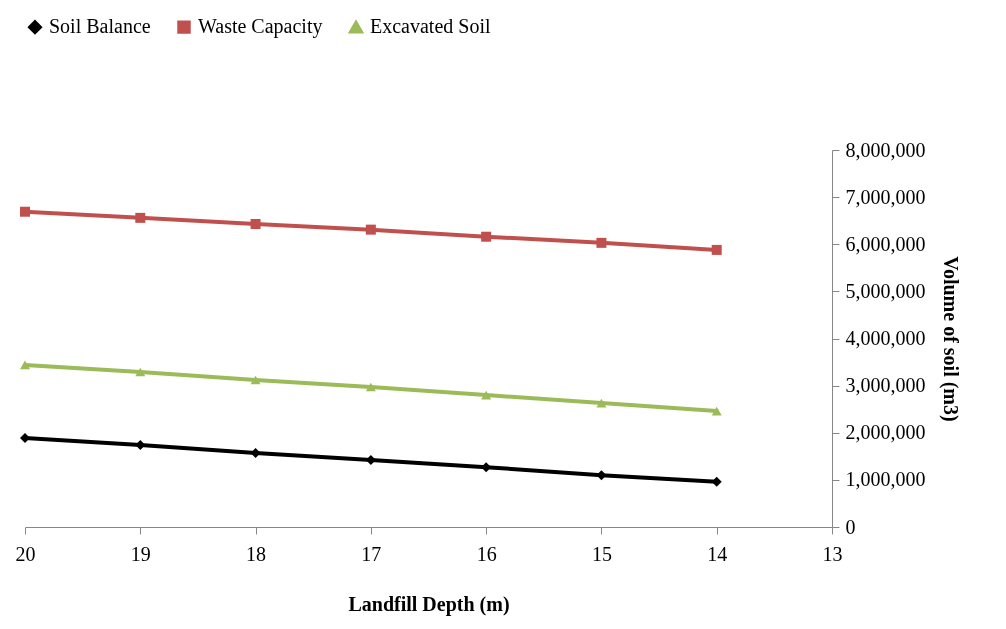  I want to click on y2-tick-label: 3,000,000, so click(885, 385).